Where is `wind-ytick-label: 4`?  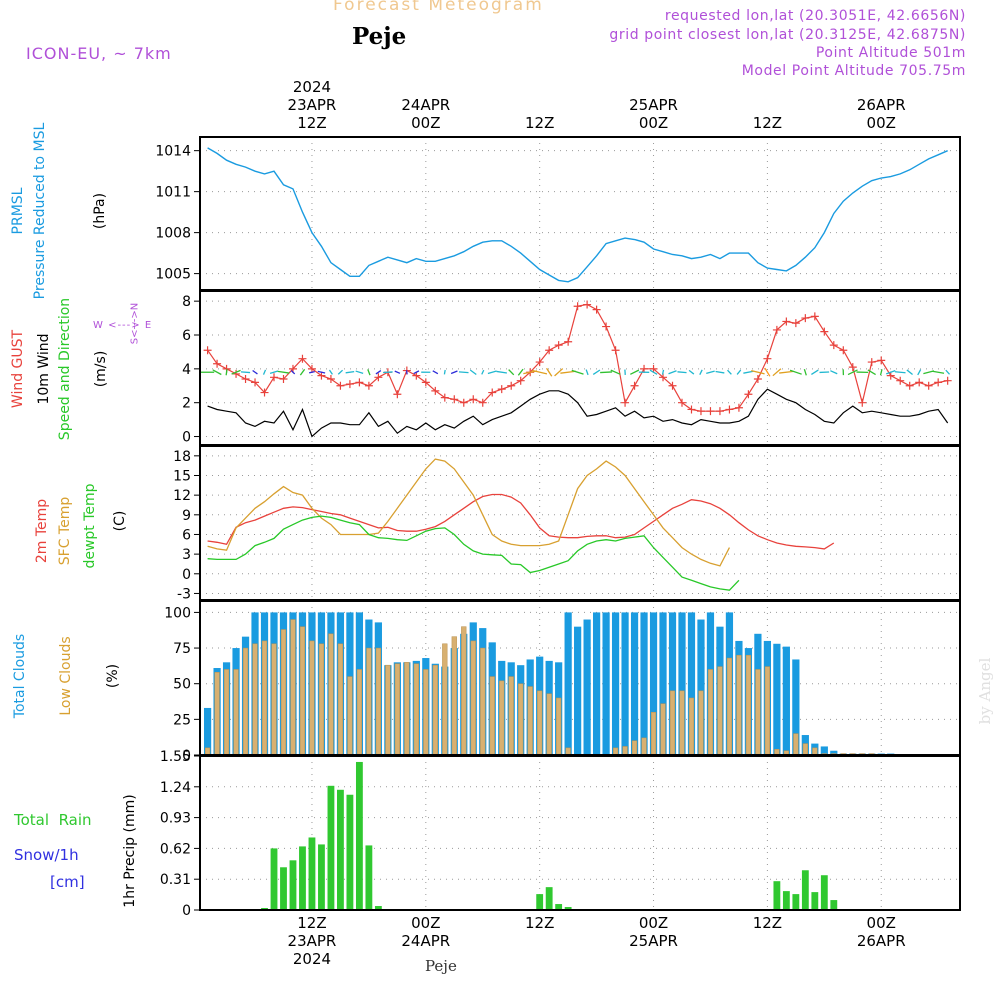 wind-ytick-label: 4 is located at coordinates (186, 370).